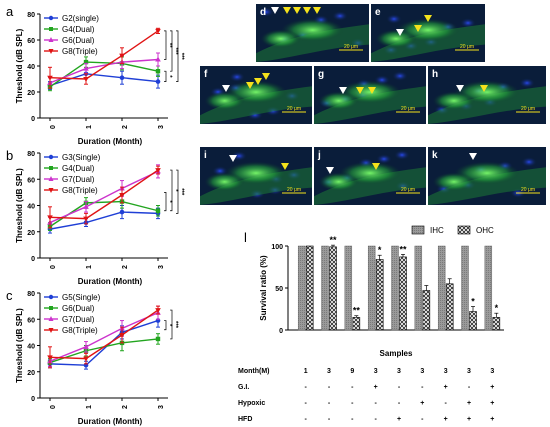 This screenshot has height=427, width=550. What do you see at coordinates (206, 74) in the screenshot?
I see `panel-label-f: f` at bounding box center [206, 74].